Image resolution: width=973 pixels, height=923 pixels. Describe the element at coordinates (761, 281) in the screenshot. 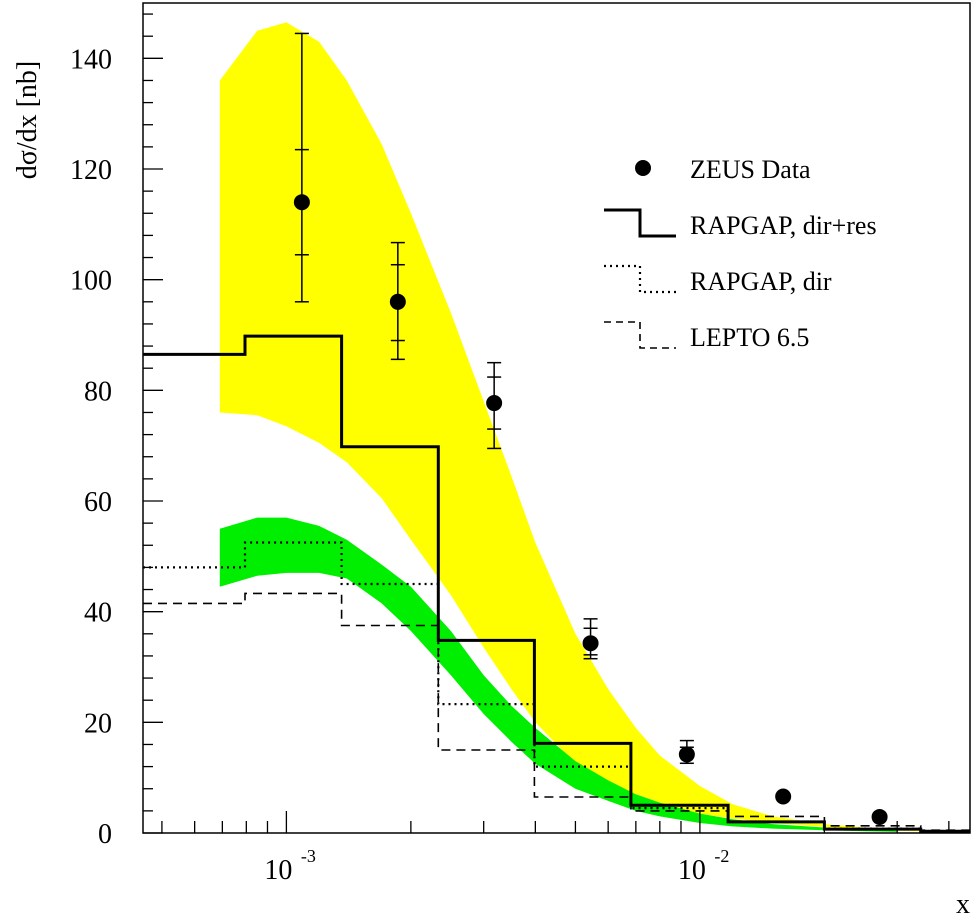

I see `legend-label: RAPGAP, dir` at that location.